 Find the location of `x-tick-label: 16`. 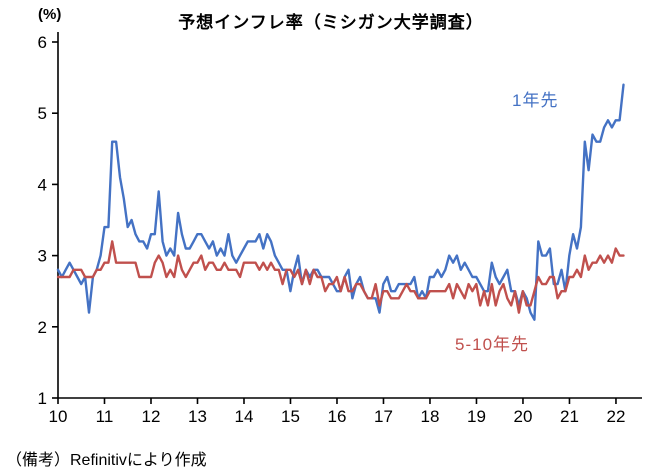

x-tick-label: 16 is located at coordinates (337, 416).